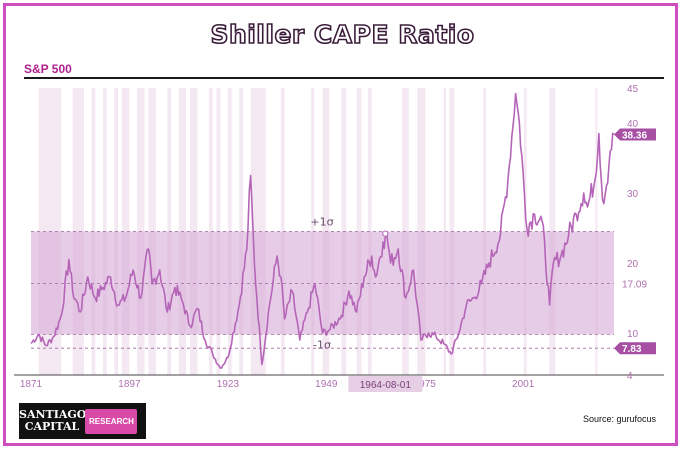 Image resolution: width=685 pixels, height=453 pixels. Describe the element at coordinates (425, 384) in the screenshot. I see `x-tick-label: 1975` at that location.